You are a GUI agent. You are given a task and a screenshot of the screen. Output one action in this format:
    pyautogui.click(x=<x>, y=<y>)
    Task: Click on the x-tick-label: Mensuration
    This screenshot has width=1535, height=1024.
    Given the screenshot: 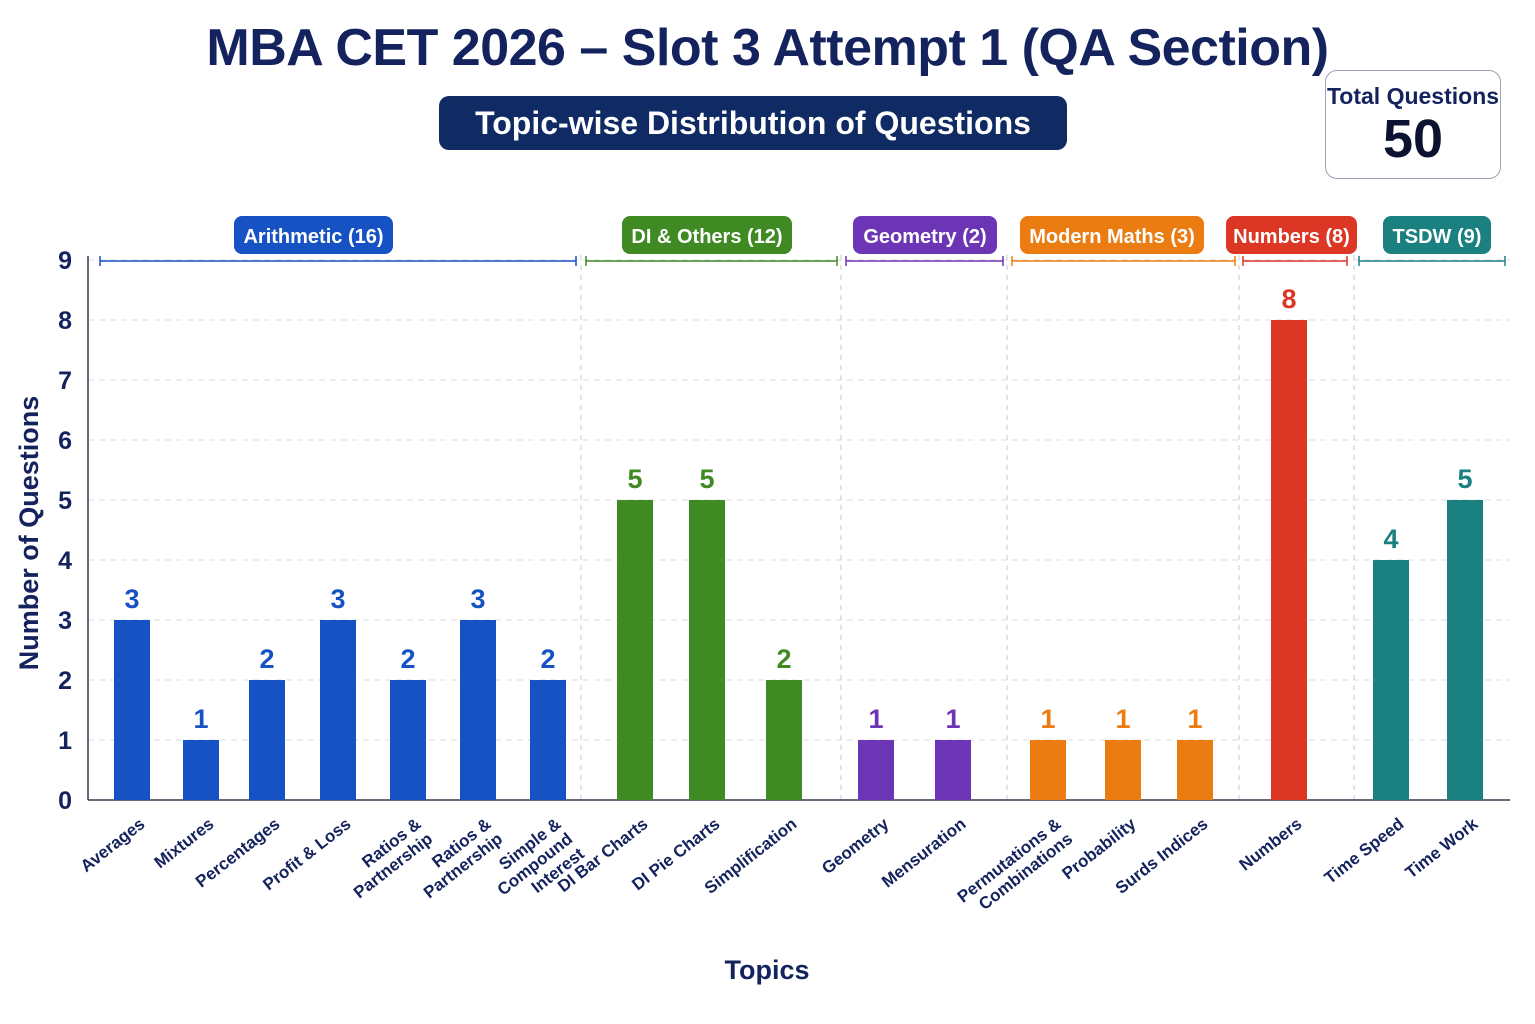 What is the action you would take?
    pyautogui.click(x=923, y=852)
    